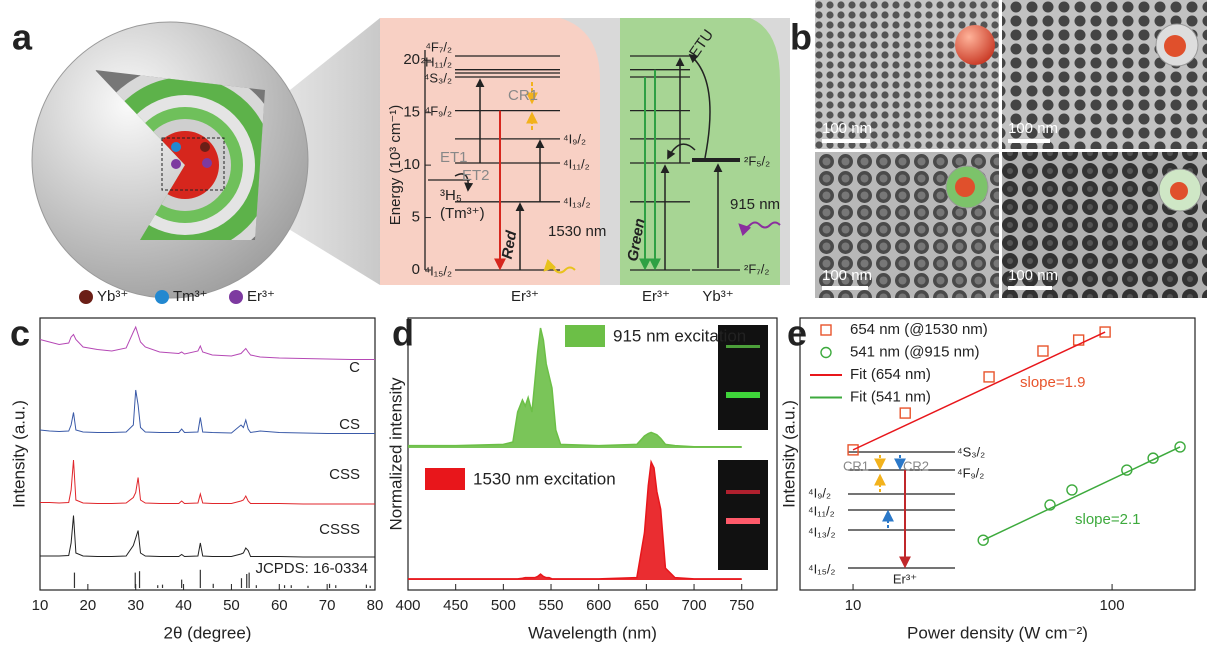 Image resolution: width=1207 pixels, height=653 pixels. What do you see at coordinates (462, 213) in the screenshot?
I see `annotation: (Tm³⁺)` at bounding box center [462, 213].